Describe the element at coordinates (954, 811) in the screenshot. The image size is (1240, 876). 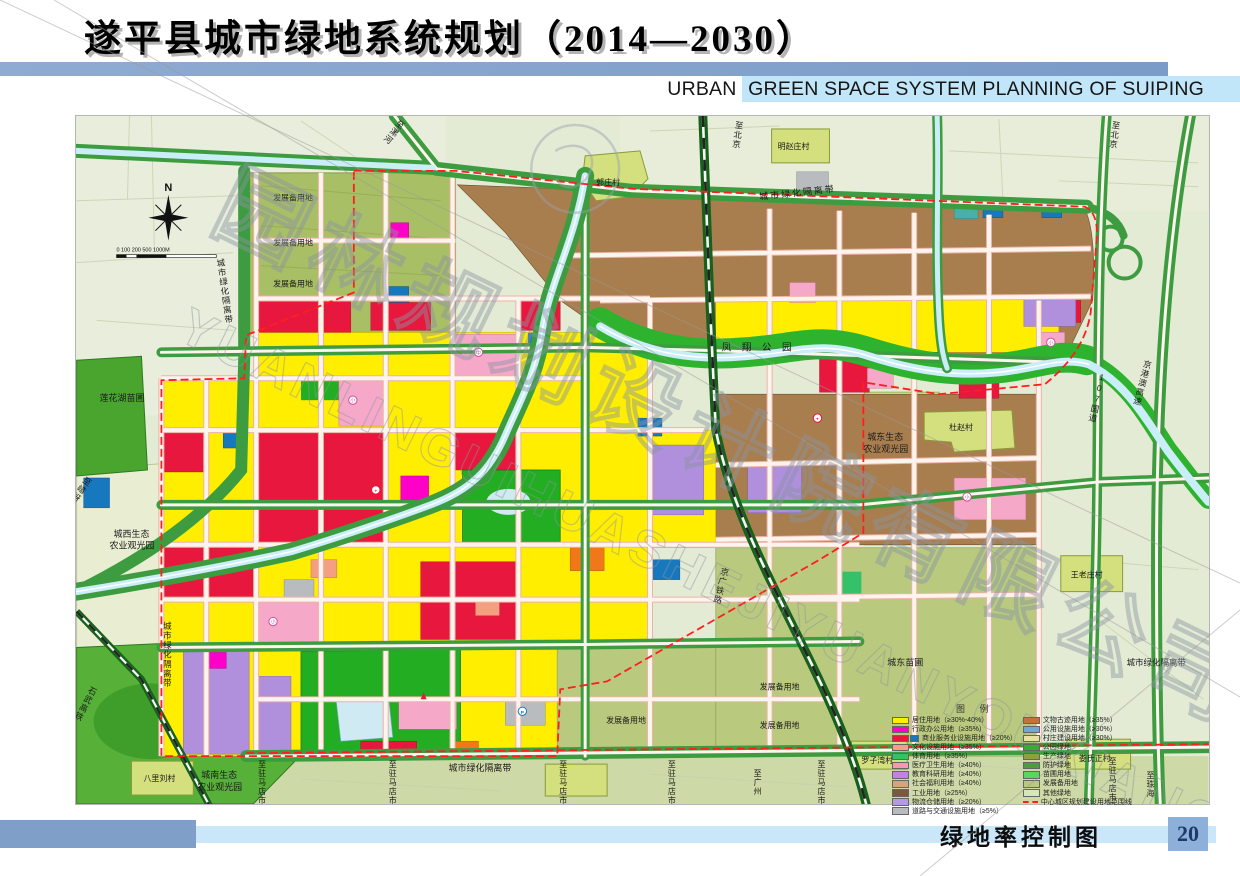
I see `legend-item: 道路与交通设施用地（≥5%）` at that location.